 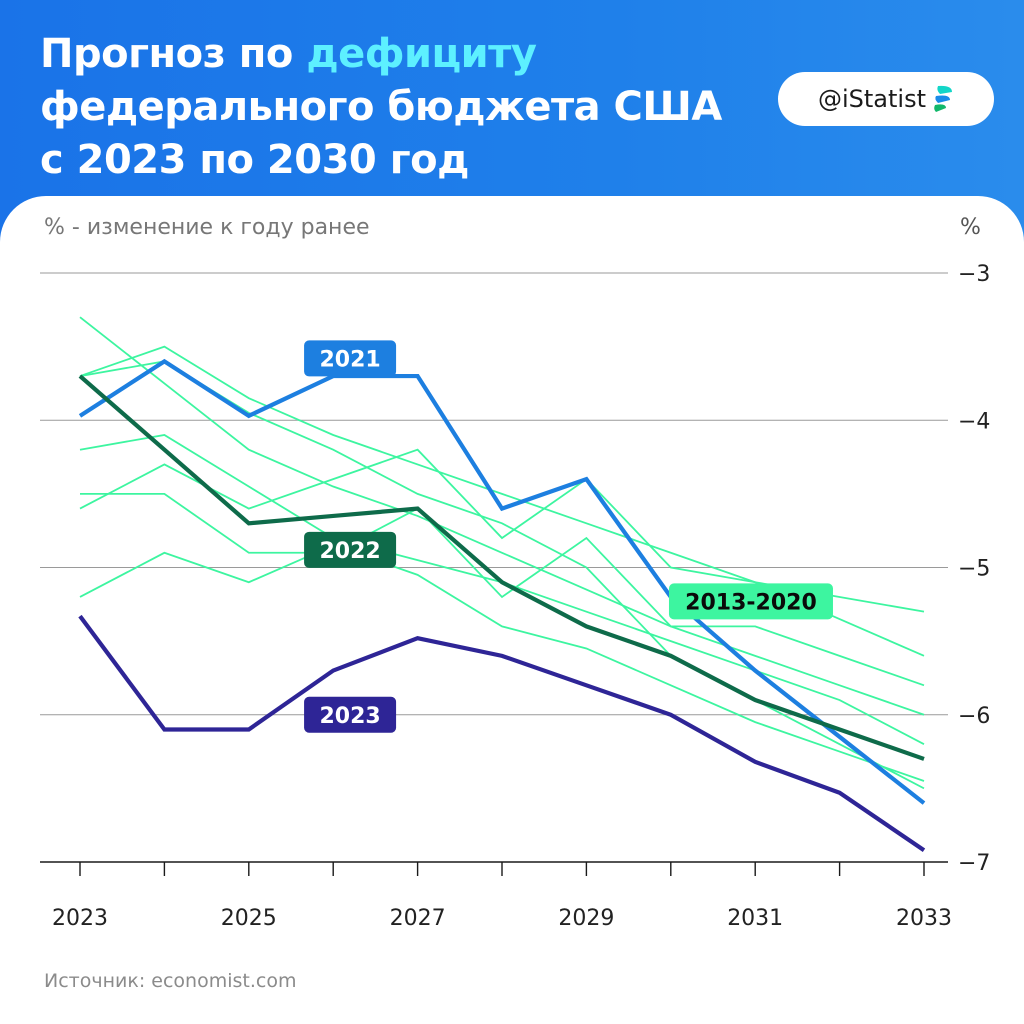 What do you see at coordinates (974, 716) in the screenshot?
I see `y-tick-label: −6` at bounding box center [974, 716].